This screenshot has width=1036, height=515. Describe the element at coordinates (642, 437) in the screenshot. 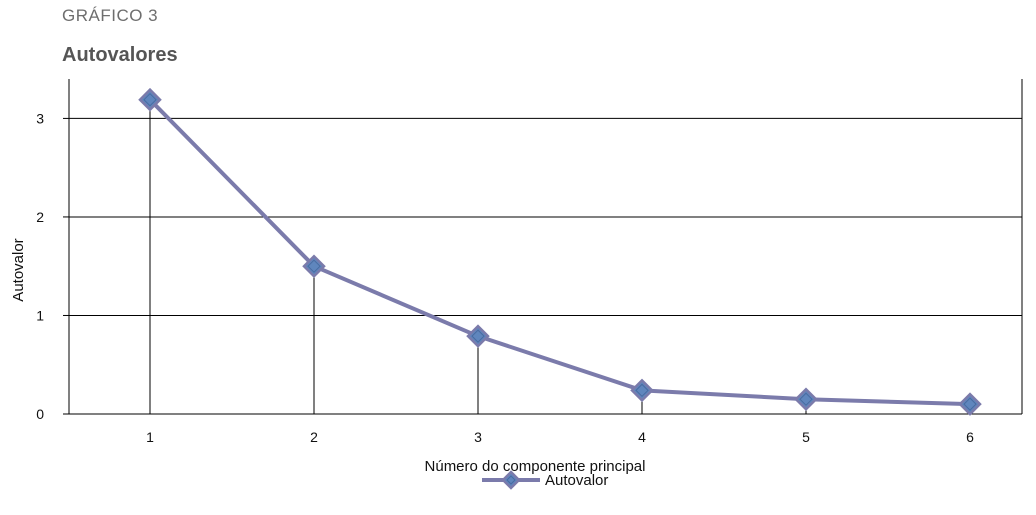

I see `x-tick-label-4: 4` at that location.